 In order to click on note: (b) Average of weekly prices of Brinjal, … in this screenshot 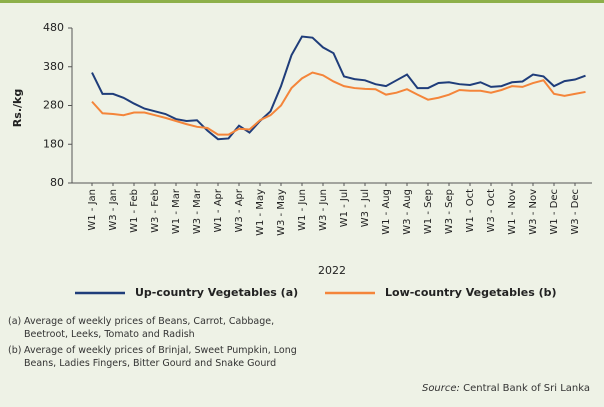, I will do `click(152, 357)`.